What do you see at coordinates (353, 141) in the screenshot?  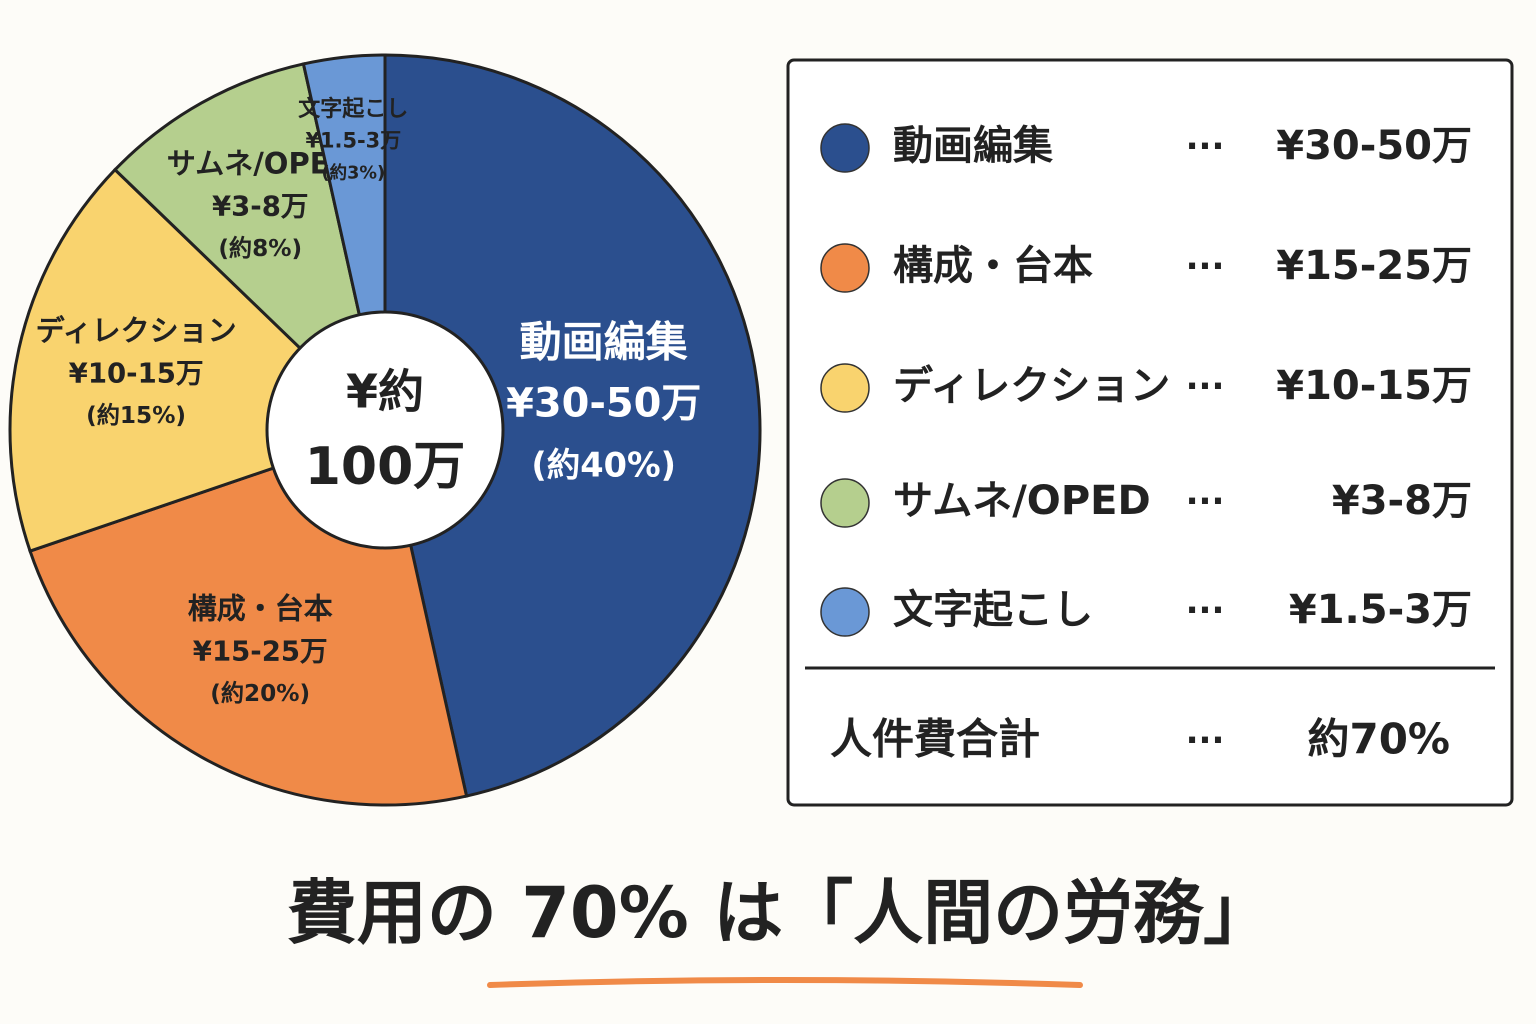 I see `slice-amount: ¥1.5-3万` at bounding box center [353, 141].